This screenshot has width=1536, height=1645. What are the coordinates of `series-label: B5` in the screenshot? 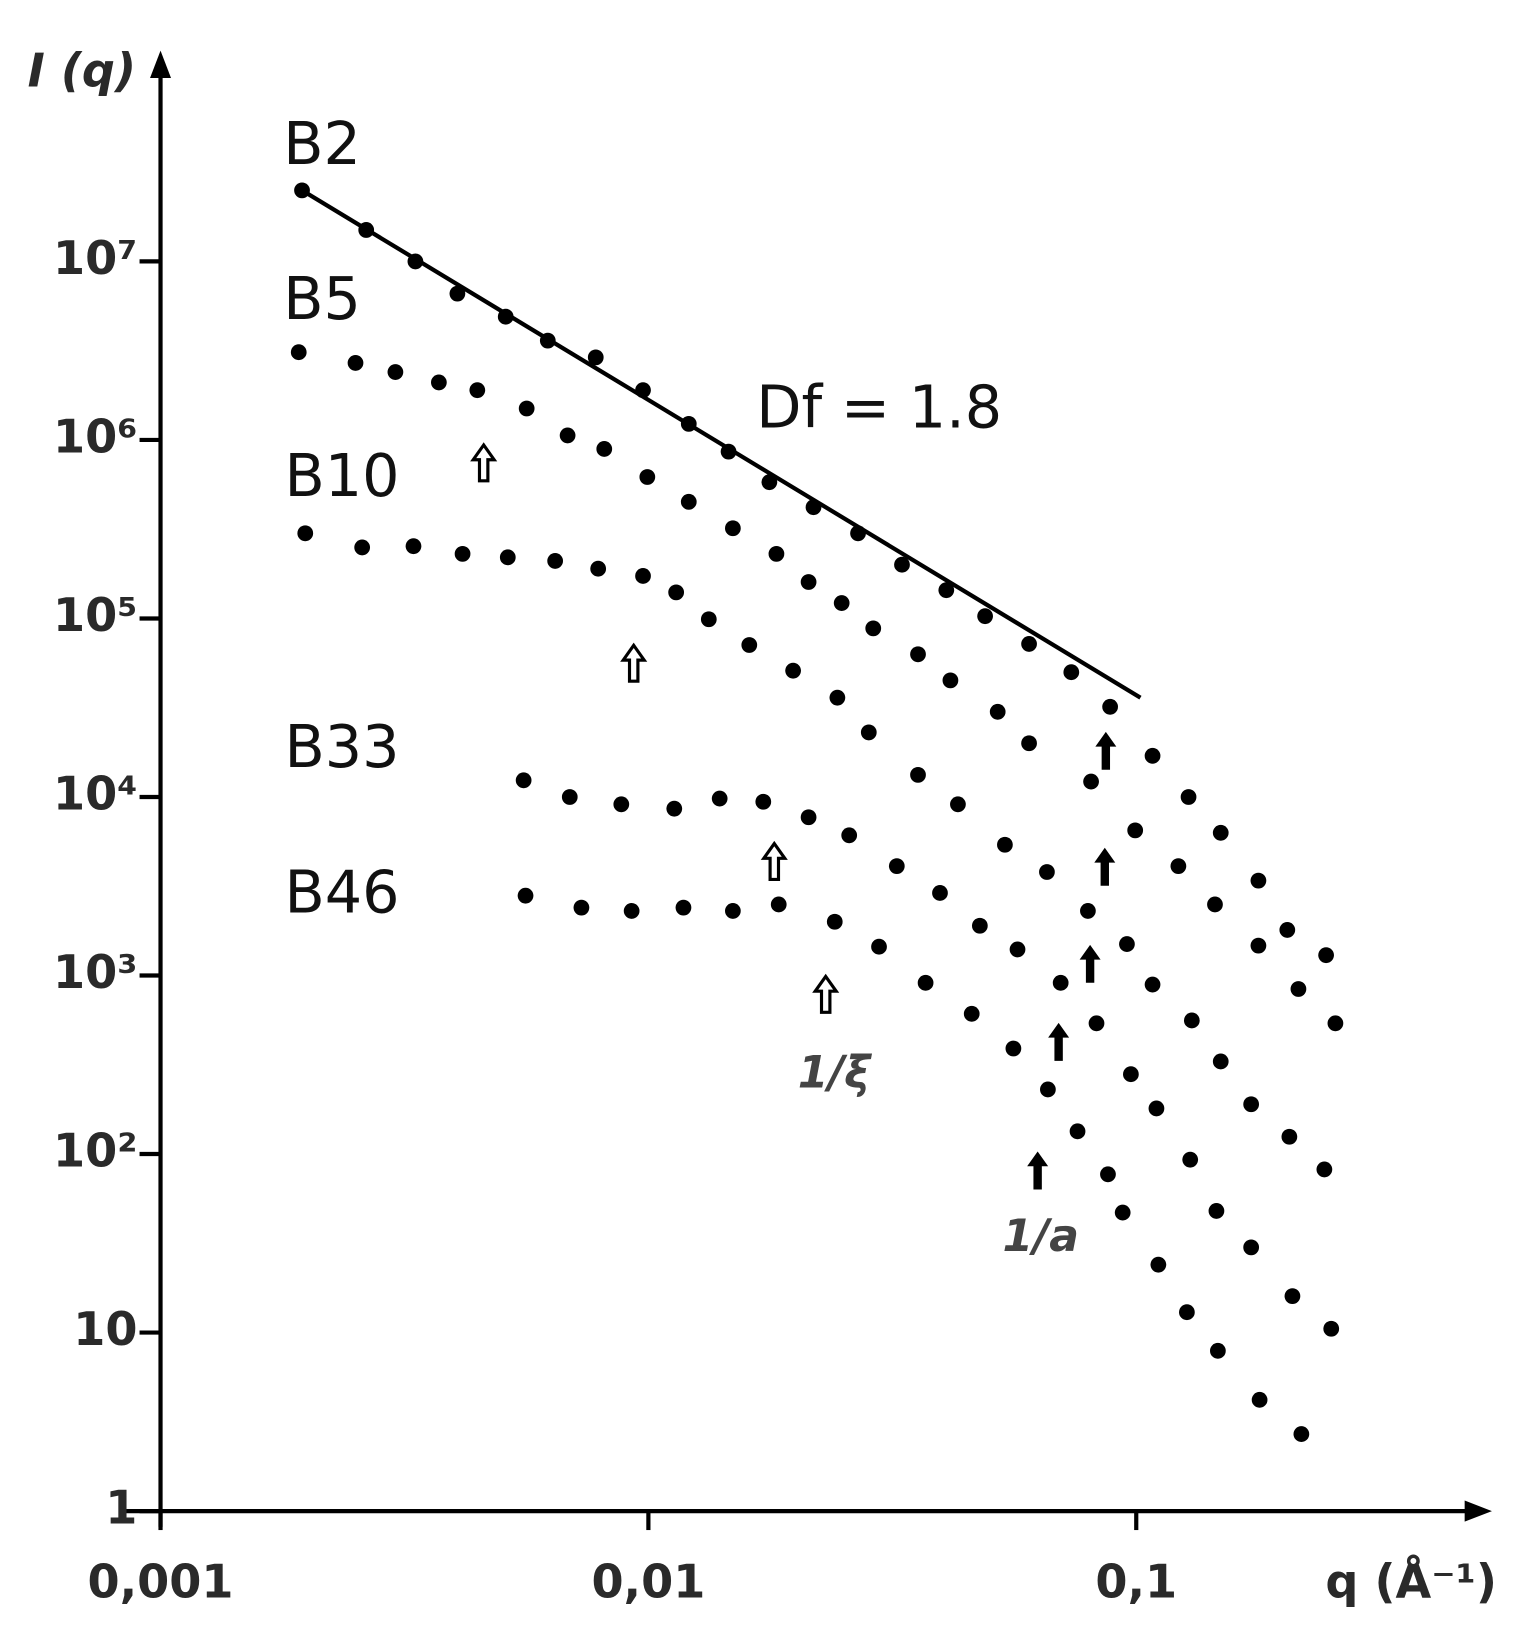 It's located at (322, 298).